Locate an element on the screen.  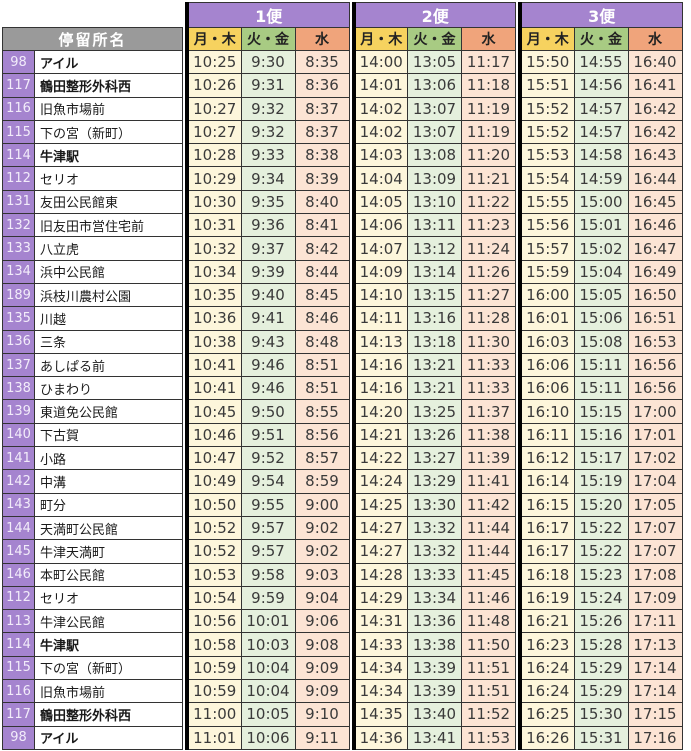
time-row: 10:46 9:51 8:56 is located at coordinates (268, 435).